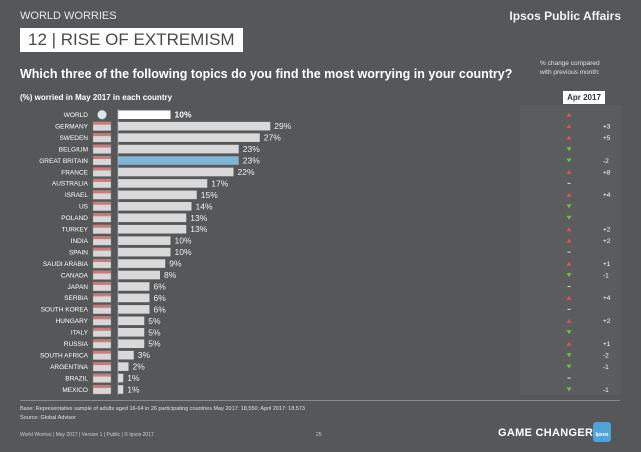 This screenshot has height=452, width=641. I want to click on category-label: US, so click(84, 207).